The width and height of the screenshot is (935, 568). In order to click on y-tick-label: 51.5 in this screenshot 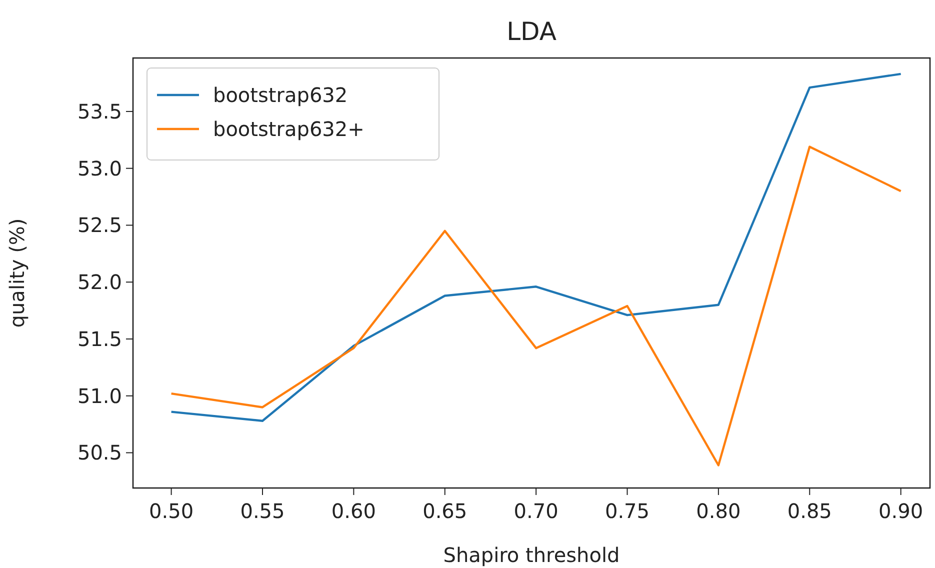, I will do `click(99, 338)`.